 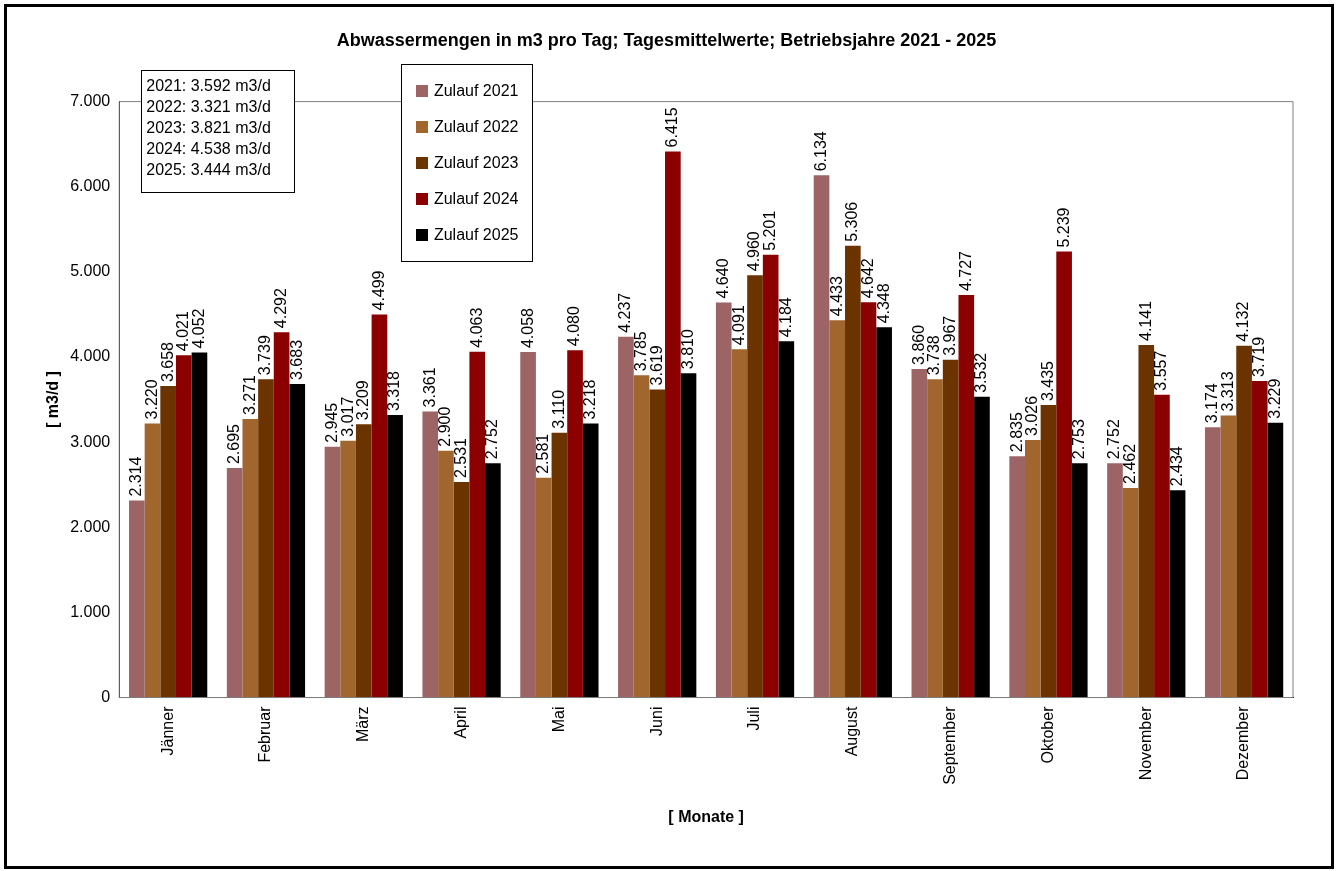 What do you see at coordinates (90, 611) in the screenshot?
I see `y-tick-label: 1.000` at bounding box center [90, 611].